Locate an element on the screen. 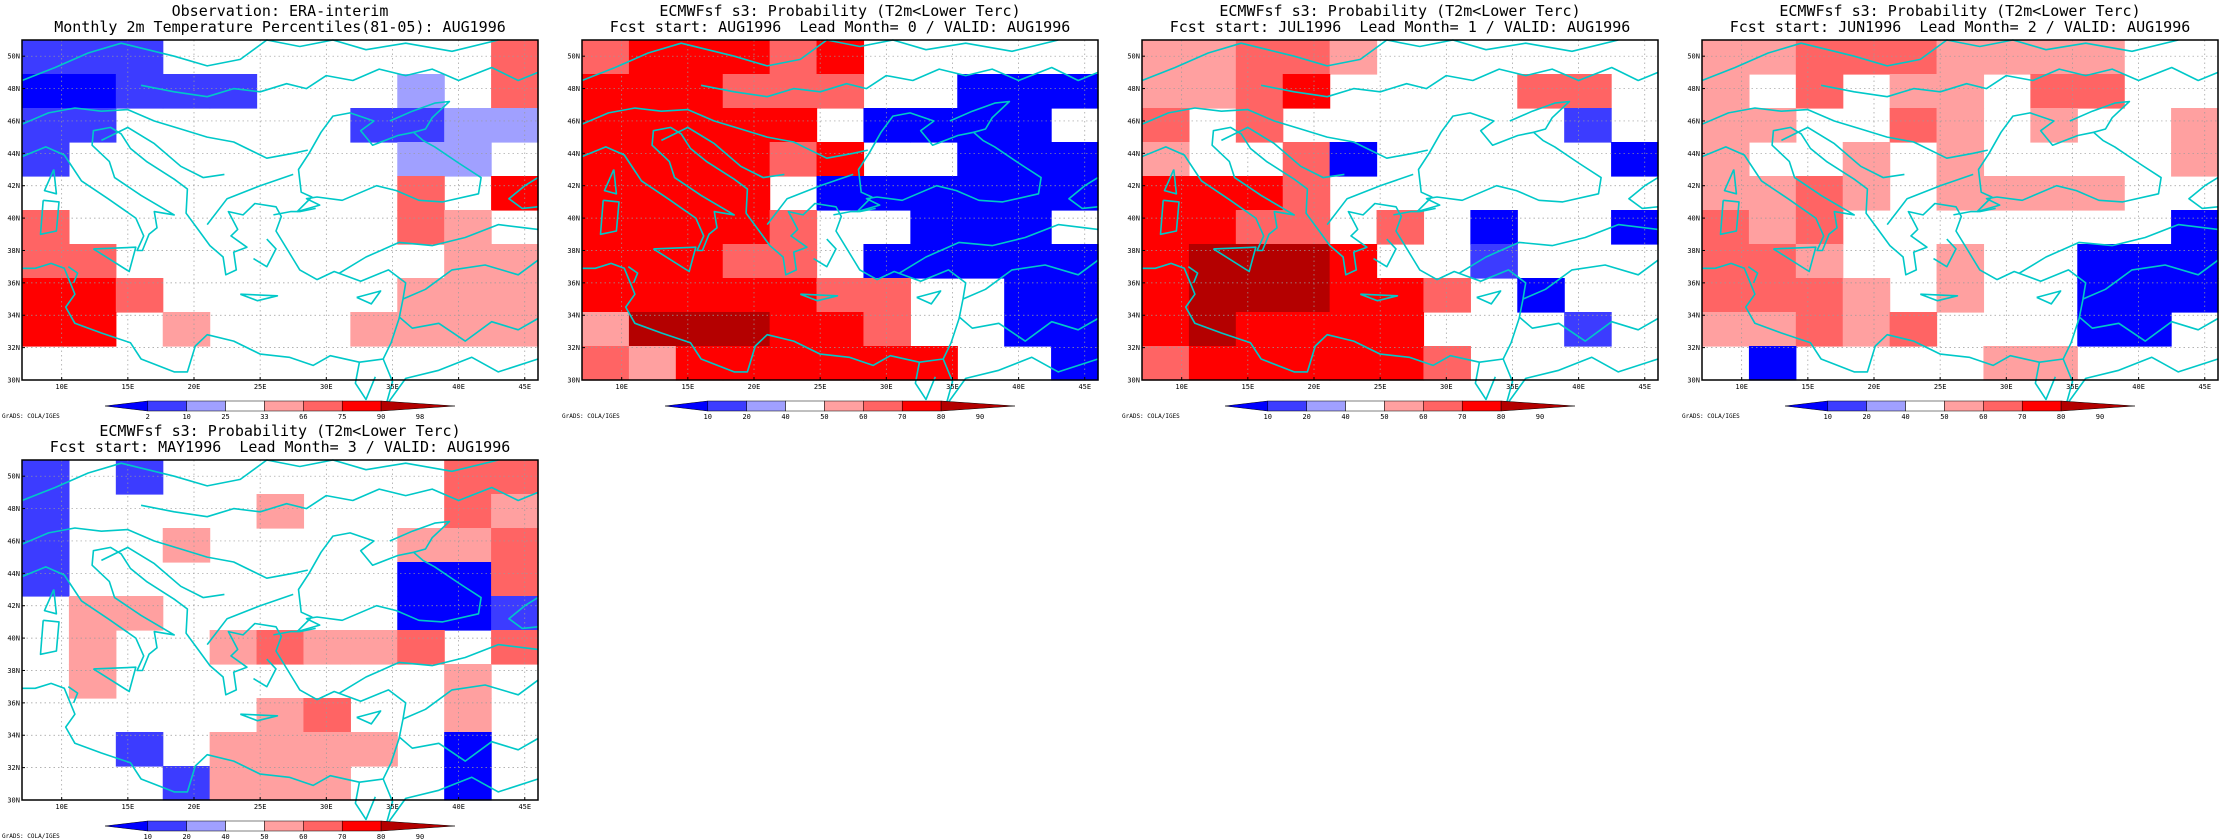 The image size is (2240, 840). data-field is located at coordinates (1960, 210).